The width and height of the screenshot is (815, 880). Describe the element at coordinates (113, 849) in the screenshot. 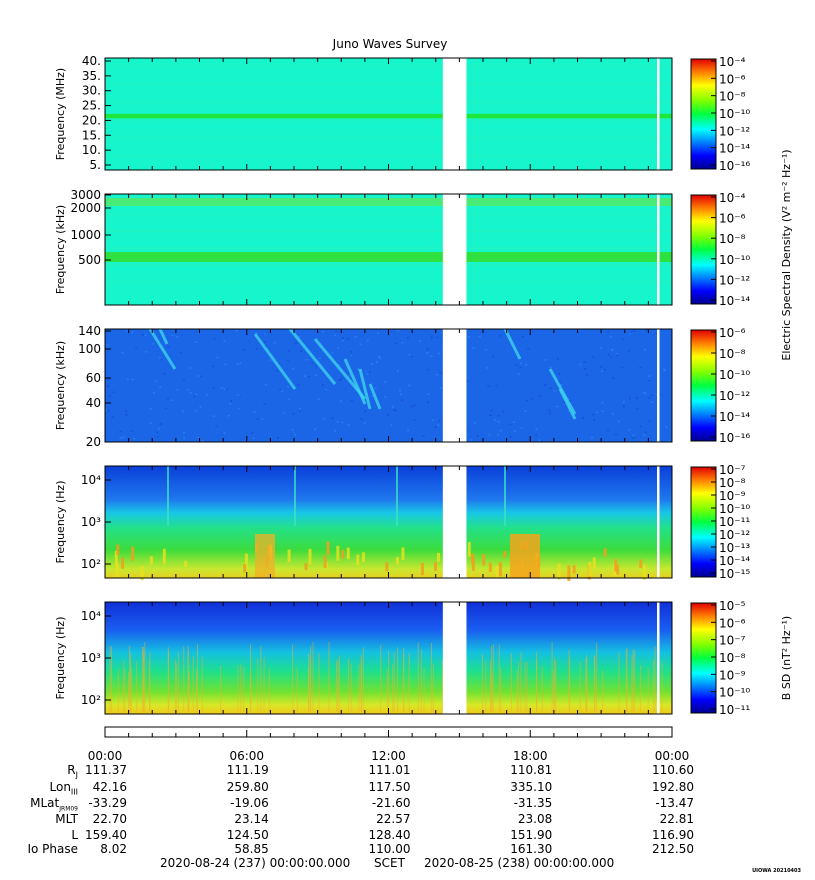

I see `ephem-value: 8.02` at that location.